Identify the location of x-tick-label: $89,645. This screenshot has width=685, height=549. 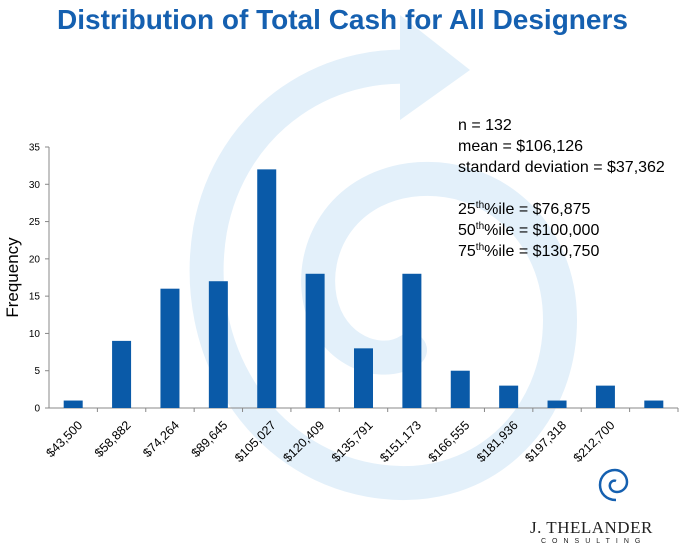
(210, 439).